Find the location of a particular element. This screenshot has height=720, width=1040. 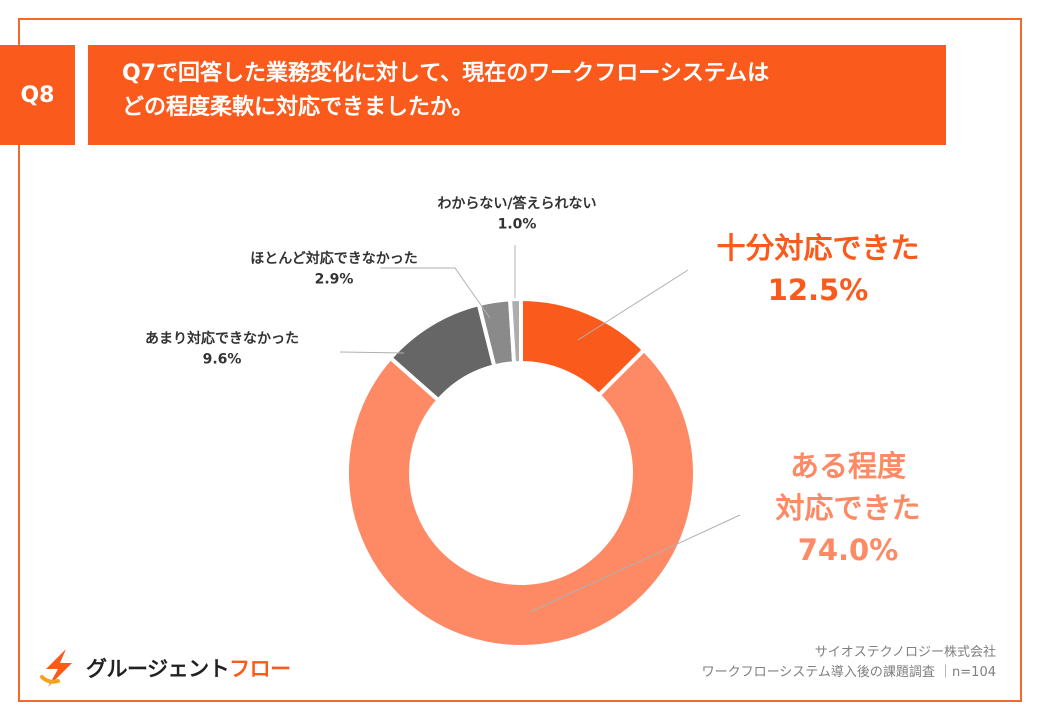

slice-value-4: 2.9% is located at coordinates (334, 279).